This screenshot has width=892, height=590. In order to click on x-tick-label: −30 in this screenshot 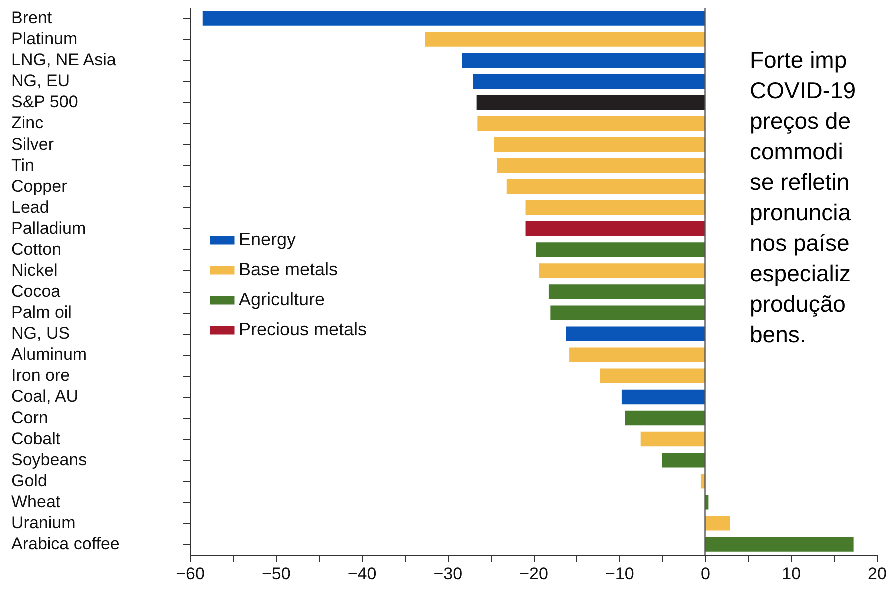, I will do `click(448, 574)`.